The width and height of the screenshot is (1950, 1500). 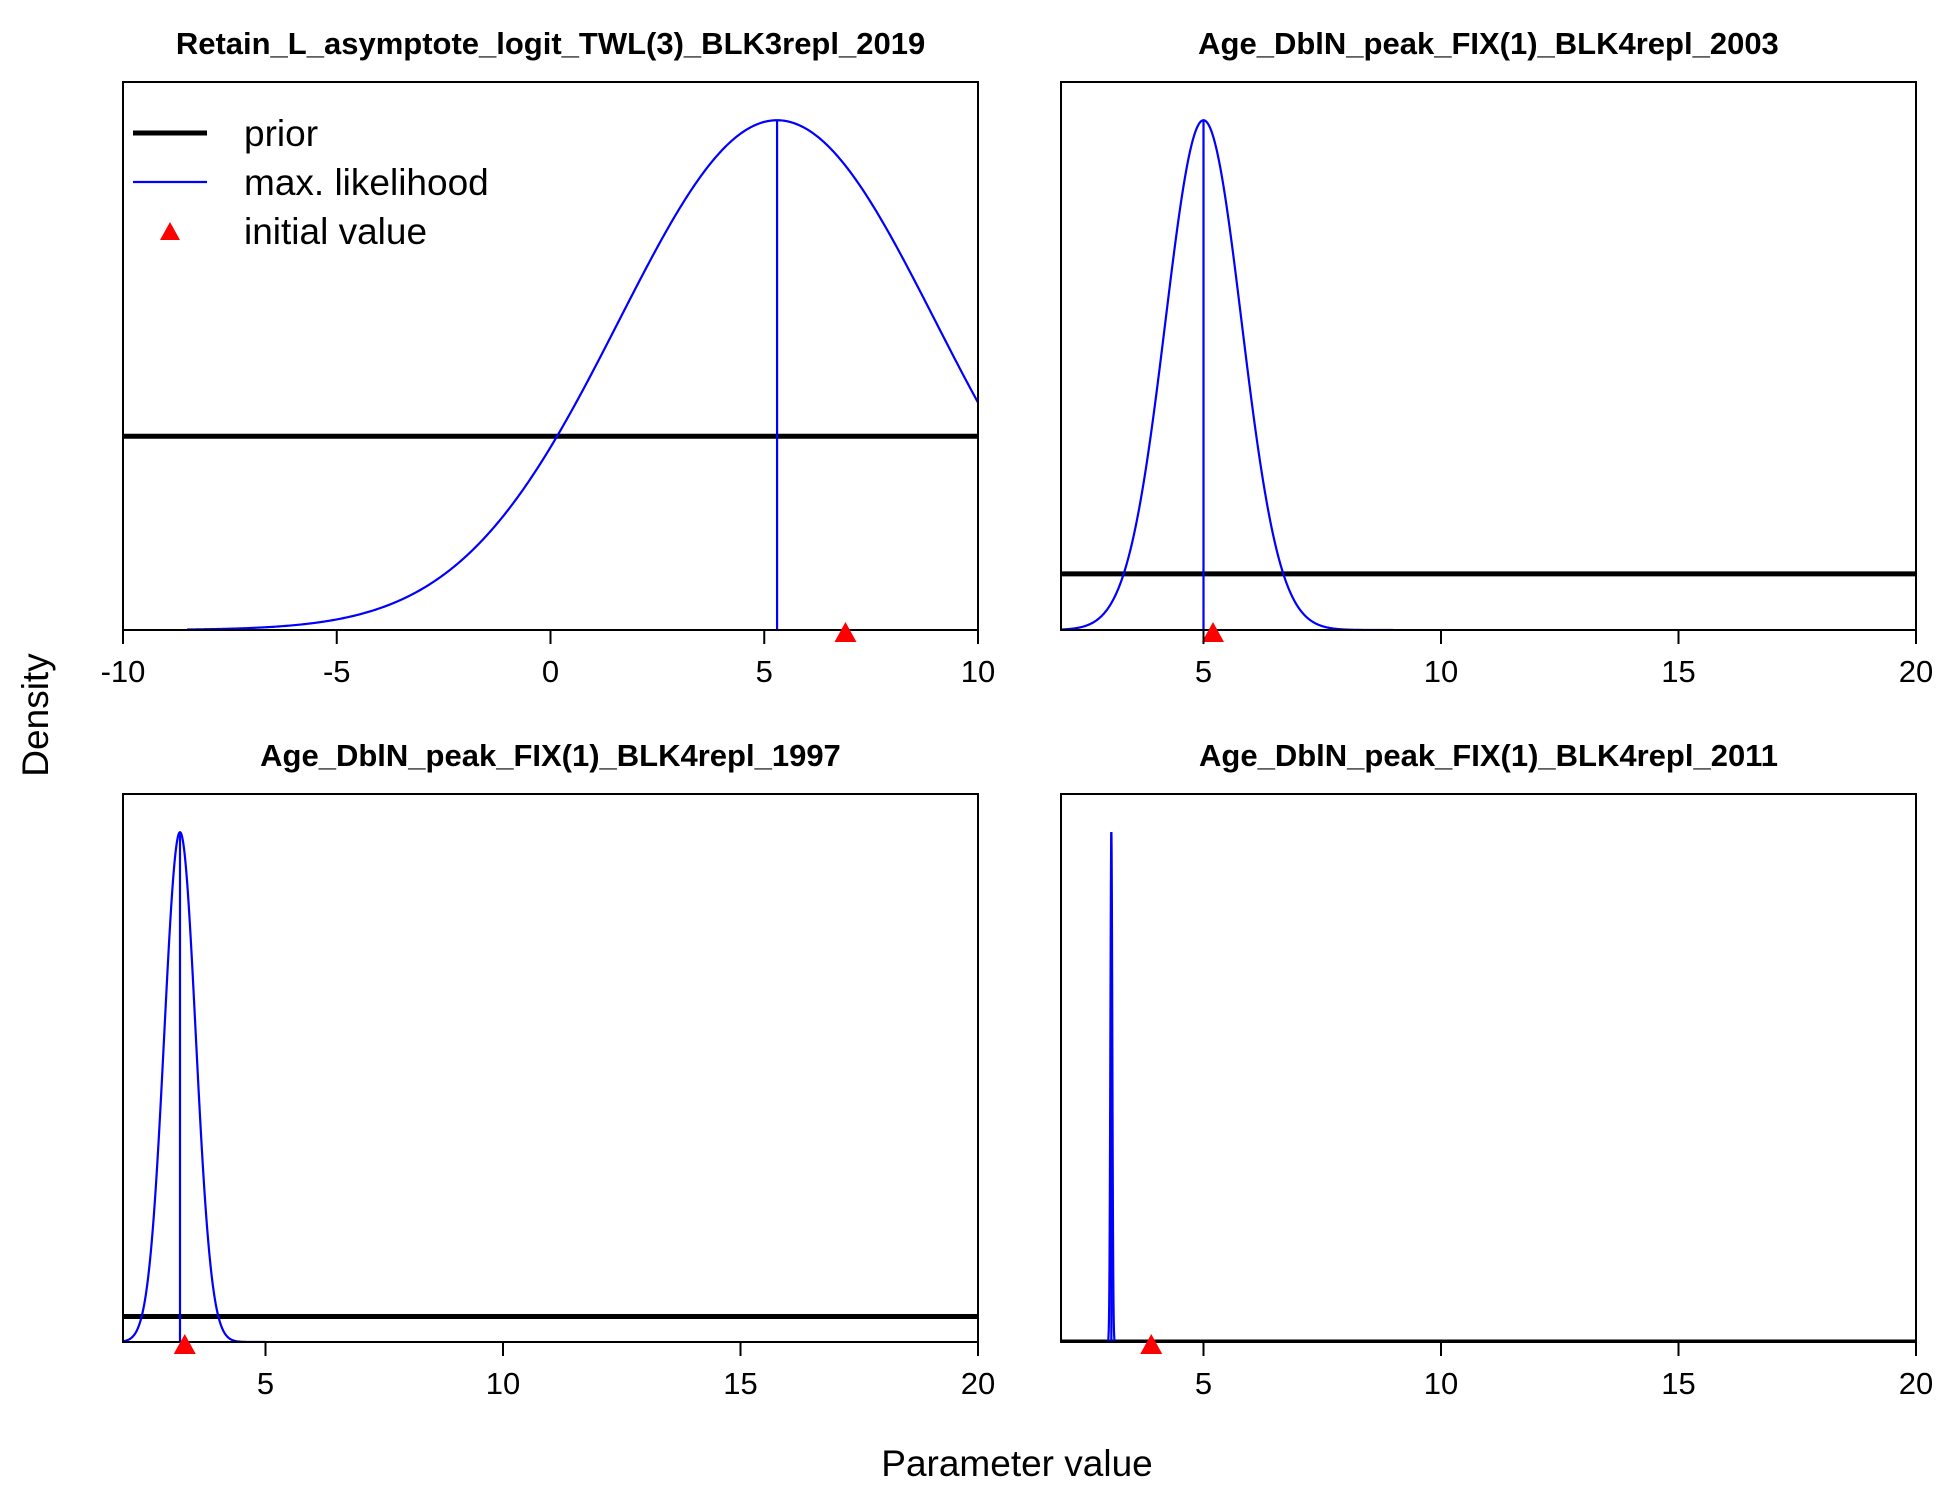 What do you see at coordinates (281, 133) in the screenshot?
I see `legend-label: prior` at bounding box center [281, 133].